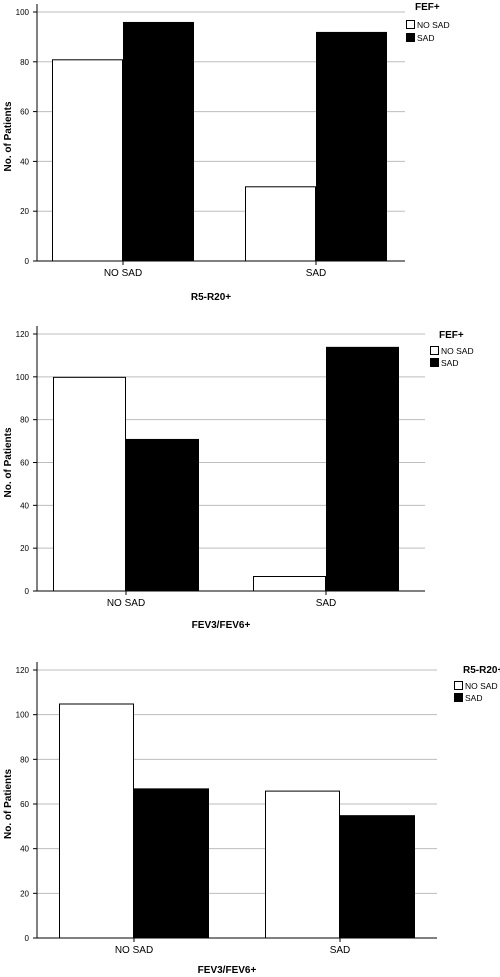 The image size is (500, 977). Describe the element at coordinates (481, 670) in the screenshot. I see `legend-title: R5-R20+` at that location.